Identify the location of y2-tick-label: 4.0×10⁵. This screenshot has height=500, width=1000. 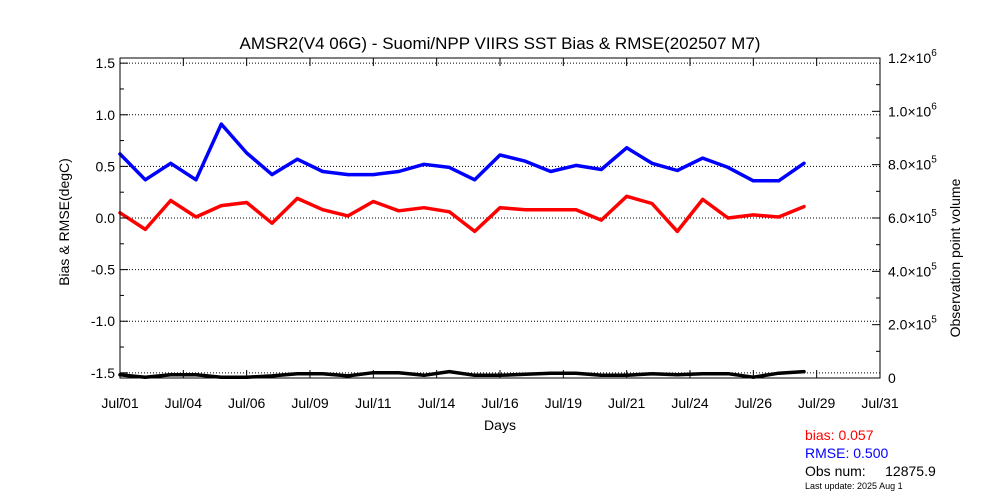
(912, 270).